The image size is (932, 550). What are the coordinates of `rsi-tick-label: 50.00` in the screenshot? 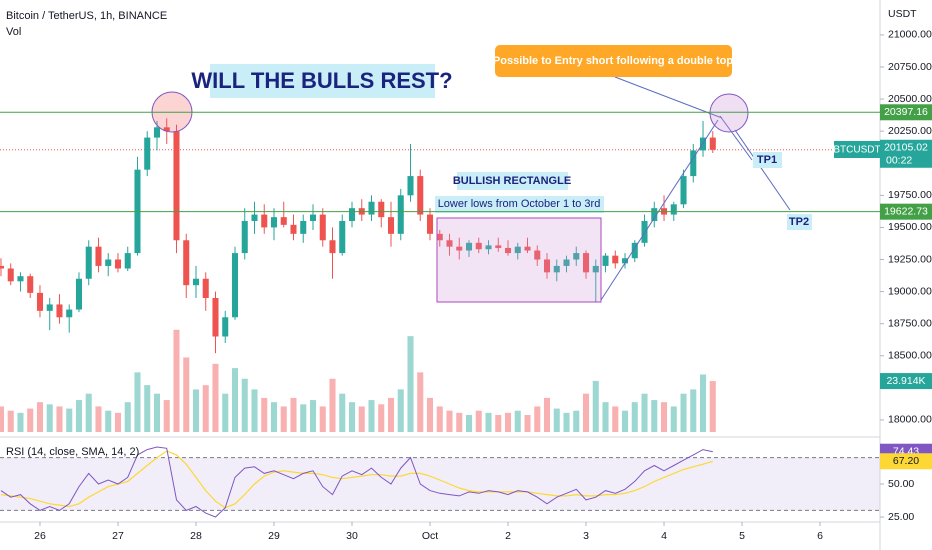 It's located at (901, 484).